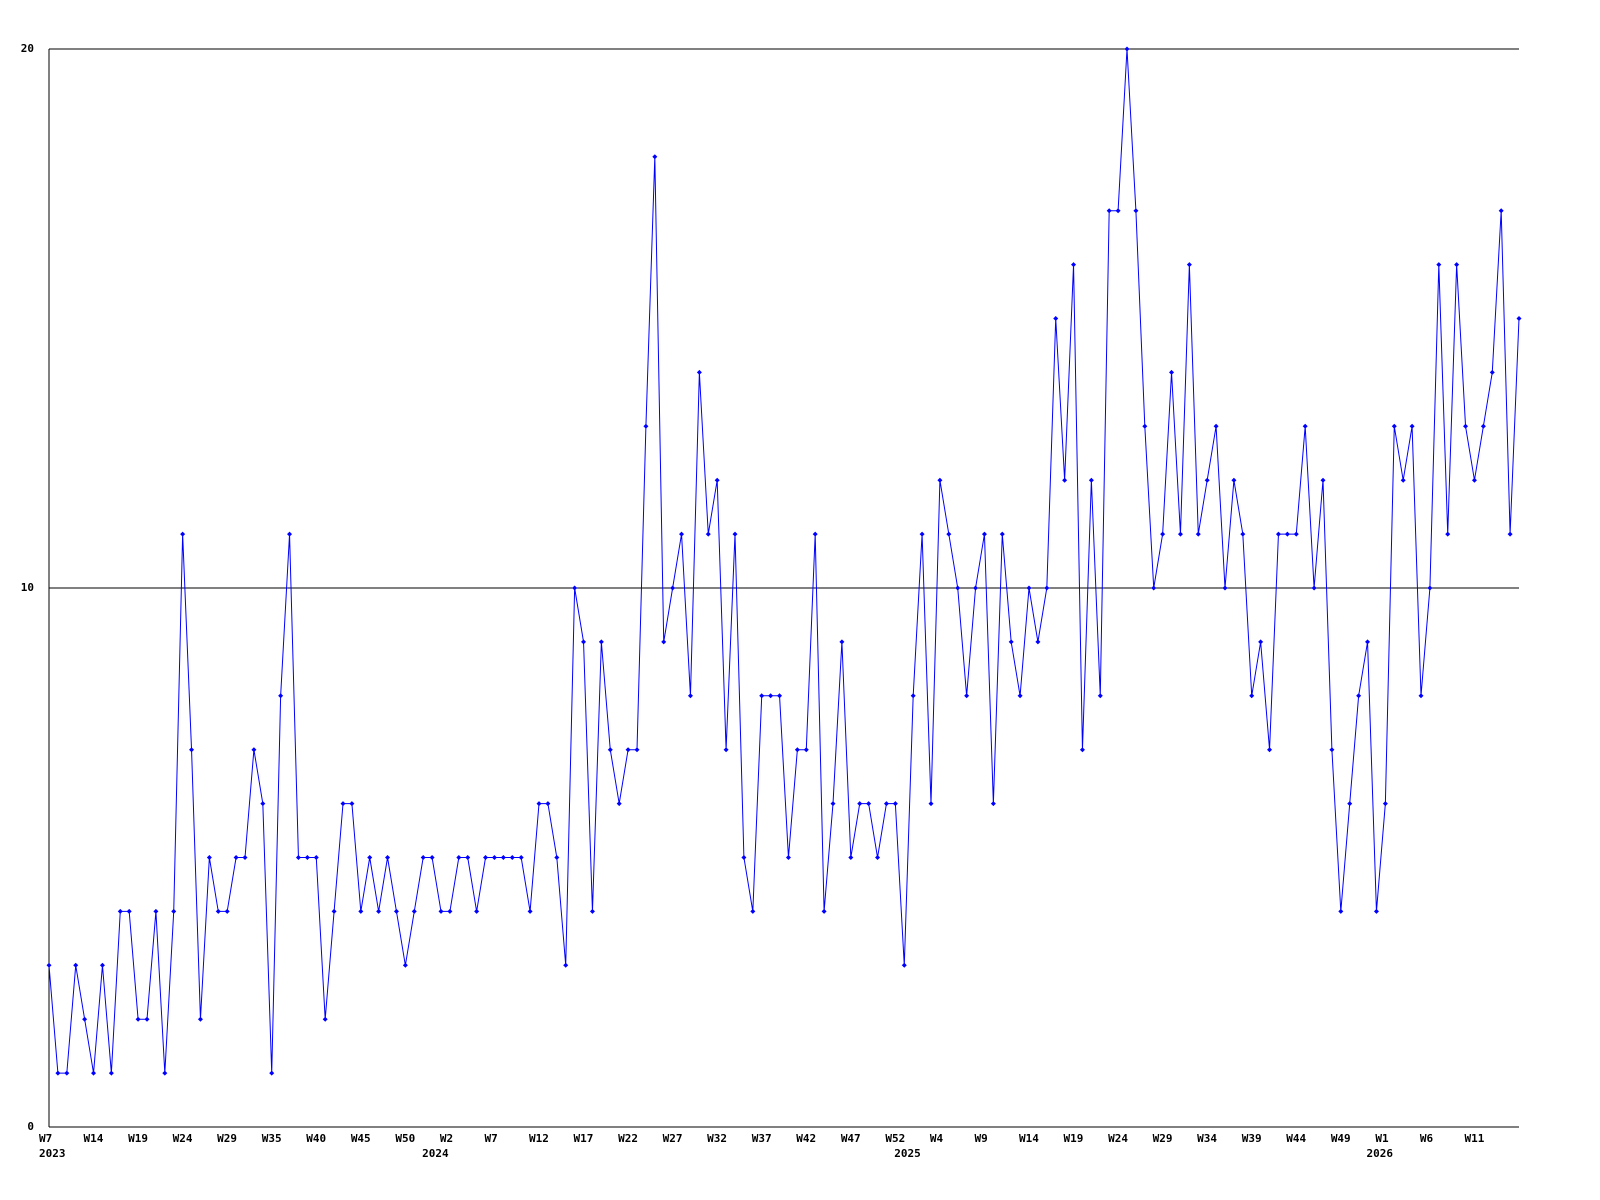 The height and width of the screenshot is (1200, 1600). I want to click on x-tick-label: W24, so click(1118, 1138).